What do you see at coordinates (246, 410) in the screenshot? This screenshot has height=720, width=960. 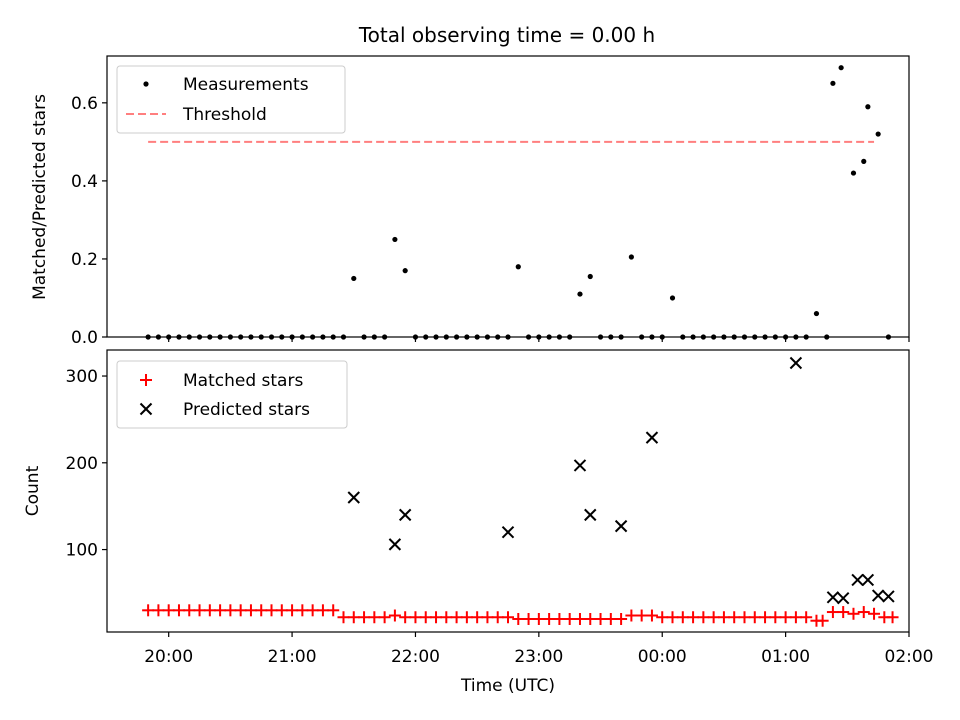 I see `legend-predicted-label: Predicted stars` at bounding box center [246, 410].